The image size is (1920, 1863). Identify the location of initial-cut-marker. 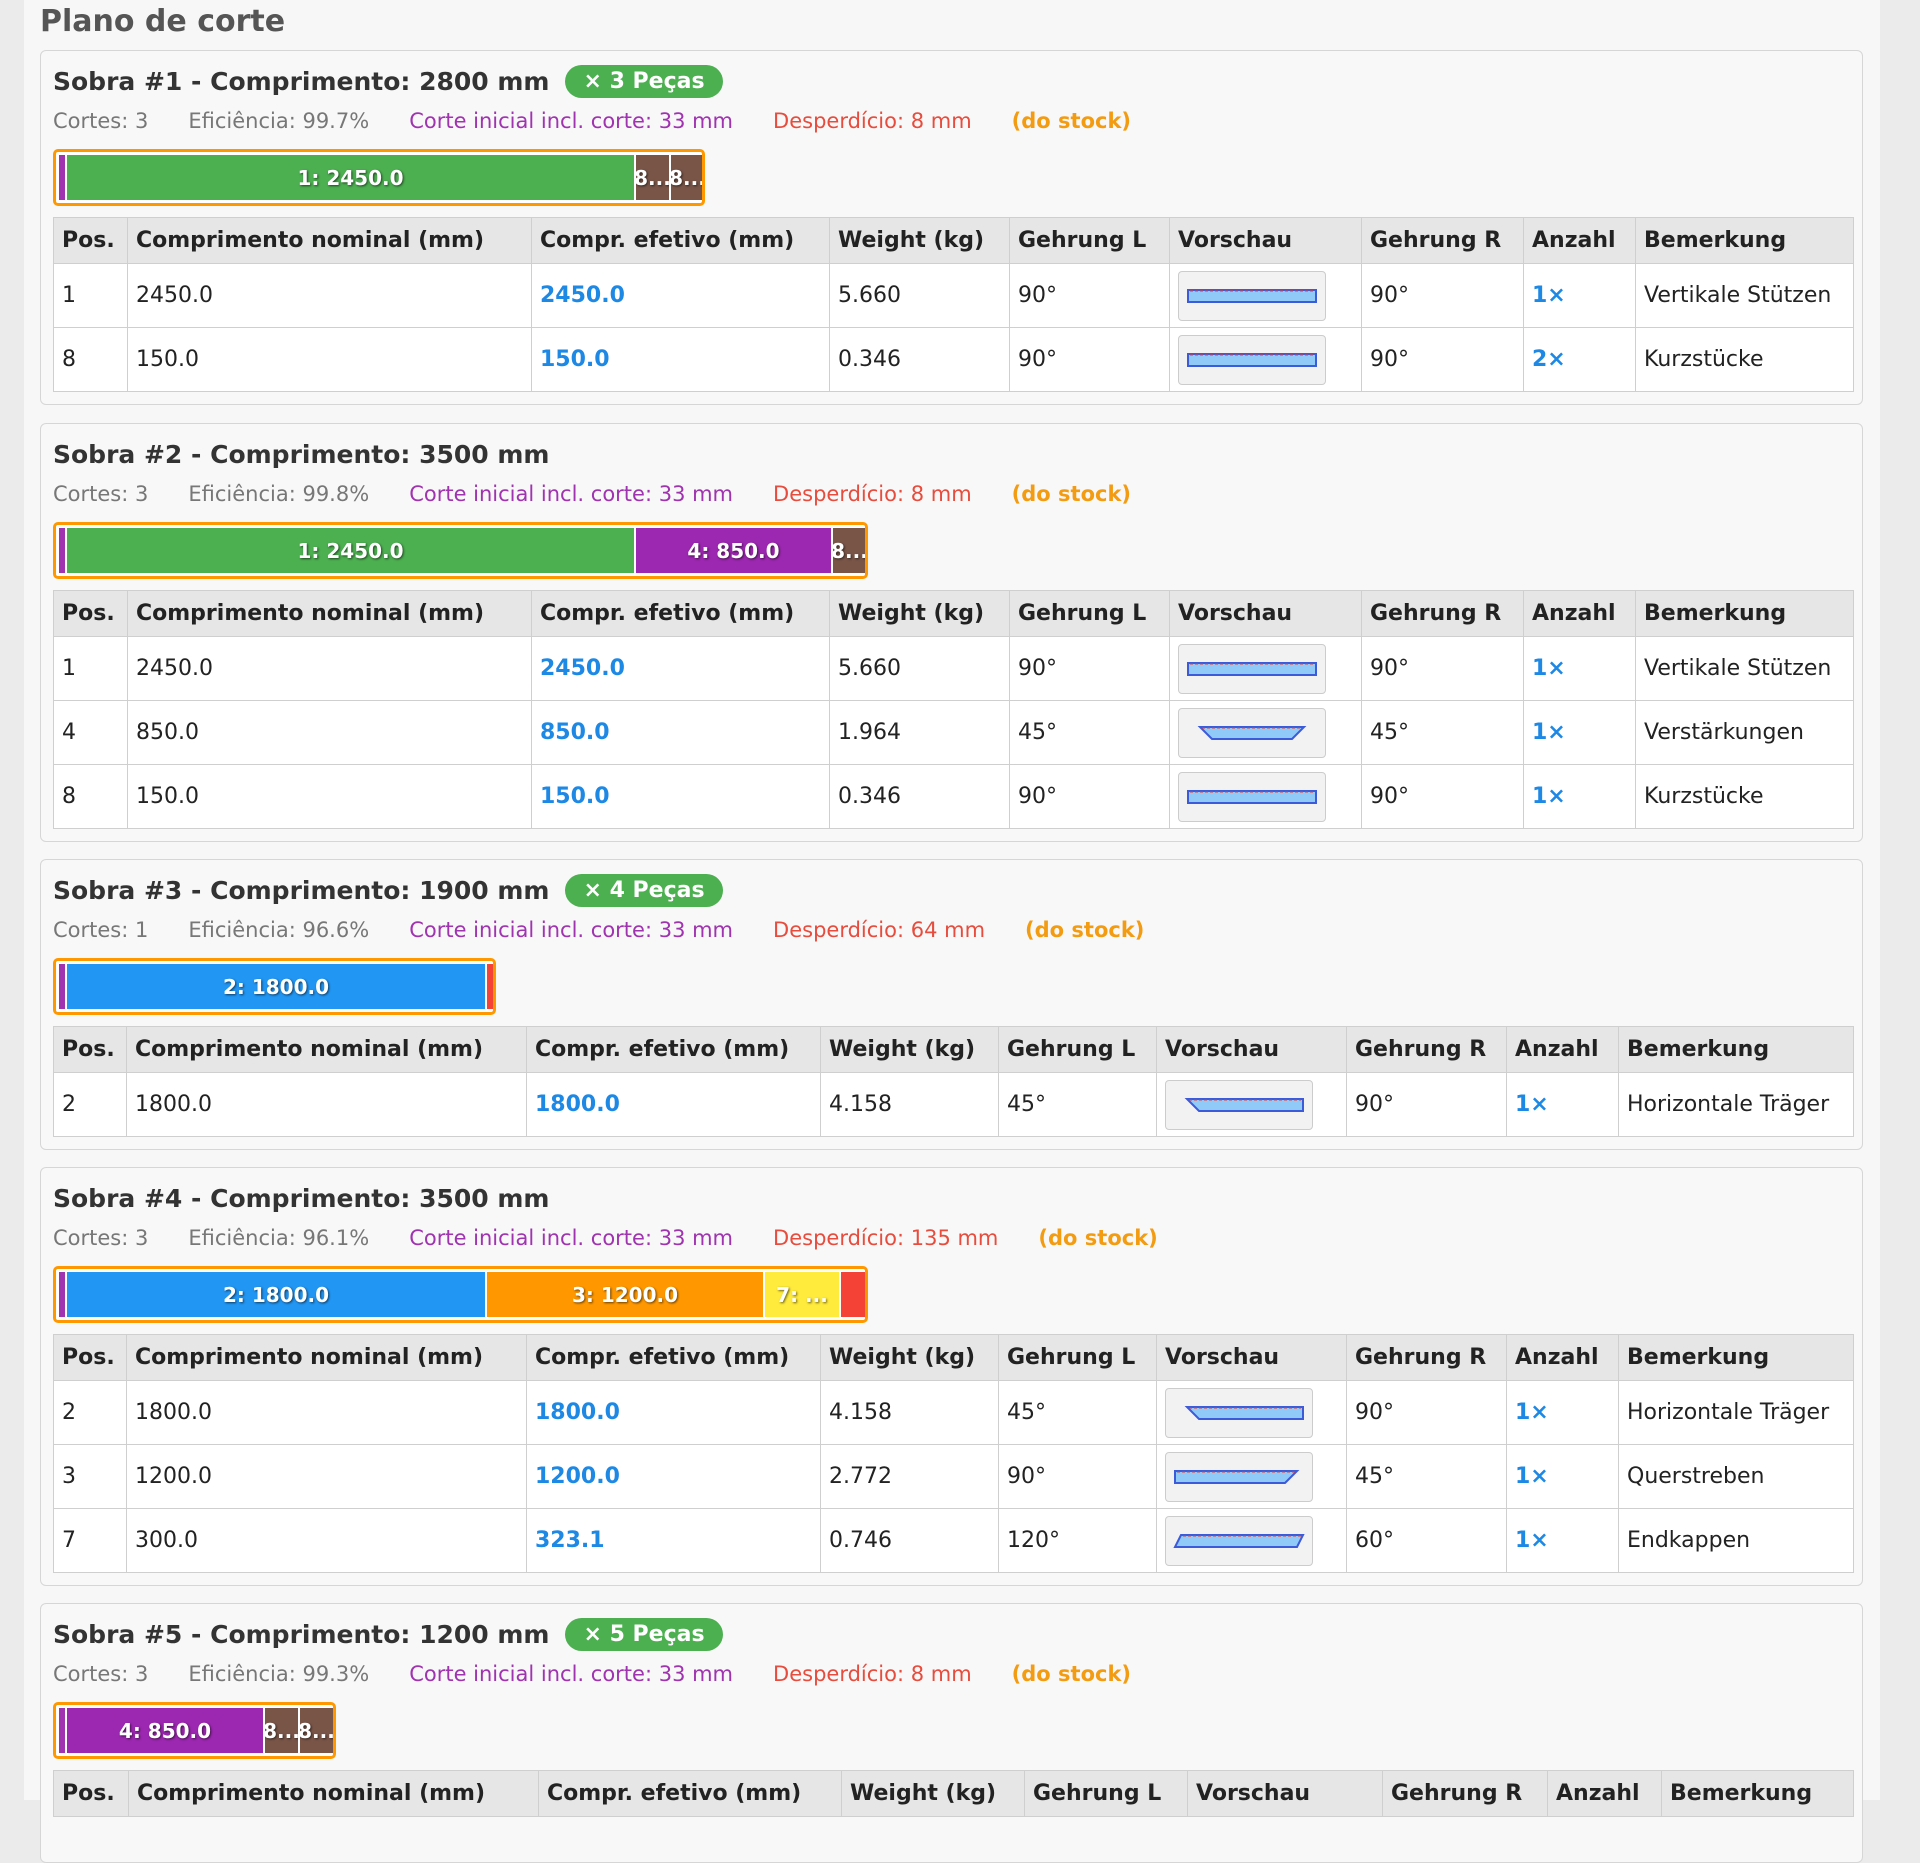
(62, 1294).